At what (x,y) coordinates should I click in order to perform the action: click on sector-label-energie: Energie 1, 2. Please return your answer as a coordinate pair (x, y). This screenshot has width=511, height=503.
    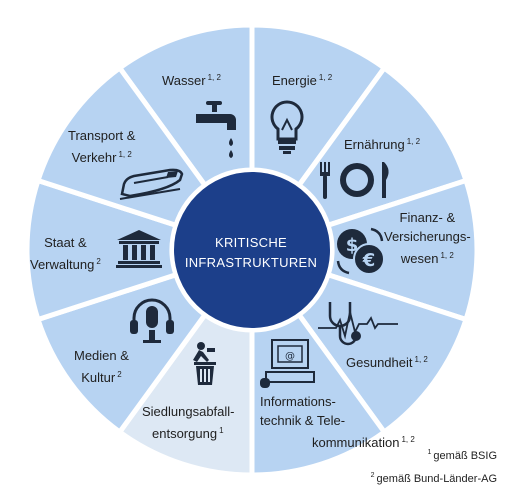
    Looking at the image, I should click on (302, 80).